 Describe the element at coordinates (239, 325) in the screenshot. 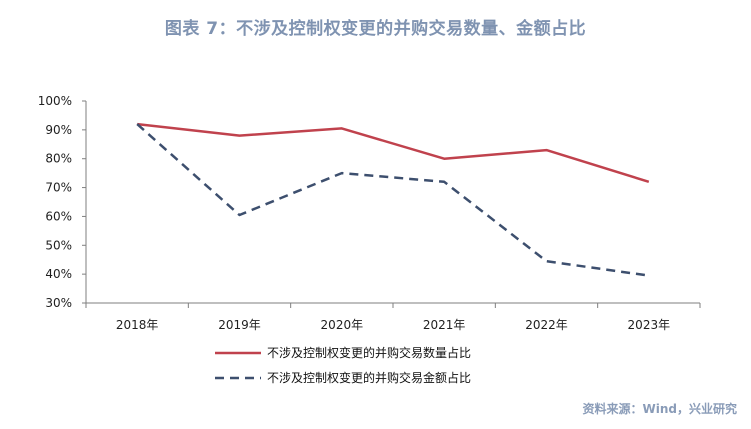

I see `x-tick-label: 2019年` at that location.